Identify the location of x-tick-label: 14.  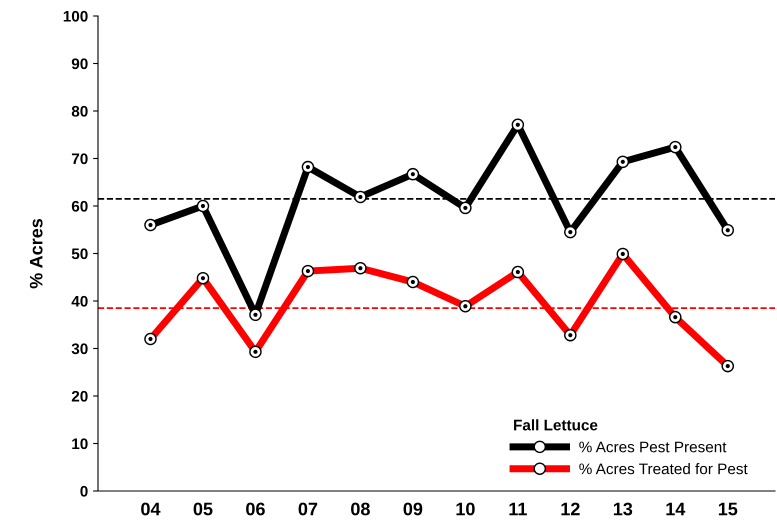
(676, 509).